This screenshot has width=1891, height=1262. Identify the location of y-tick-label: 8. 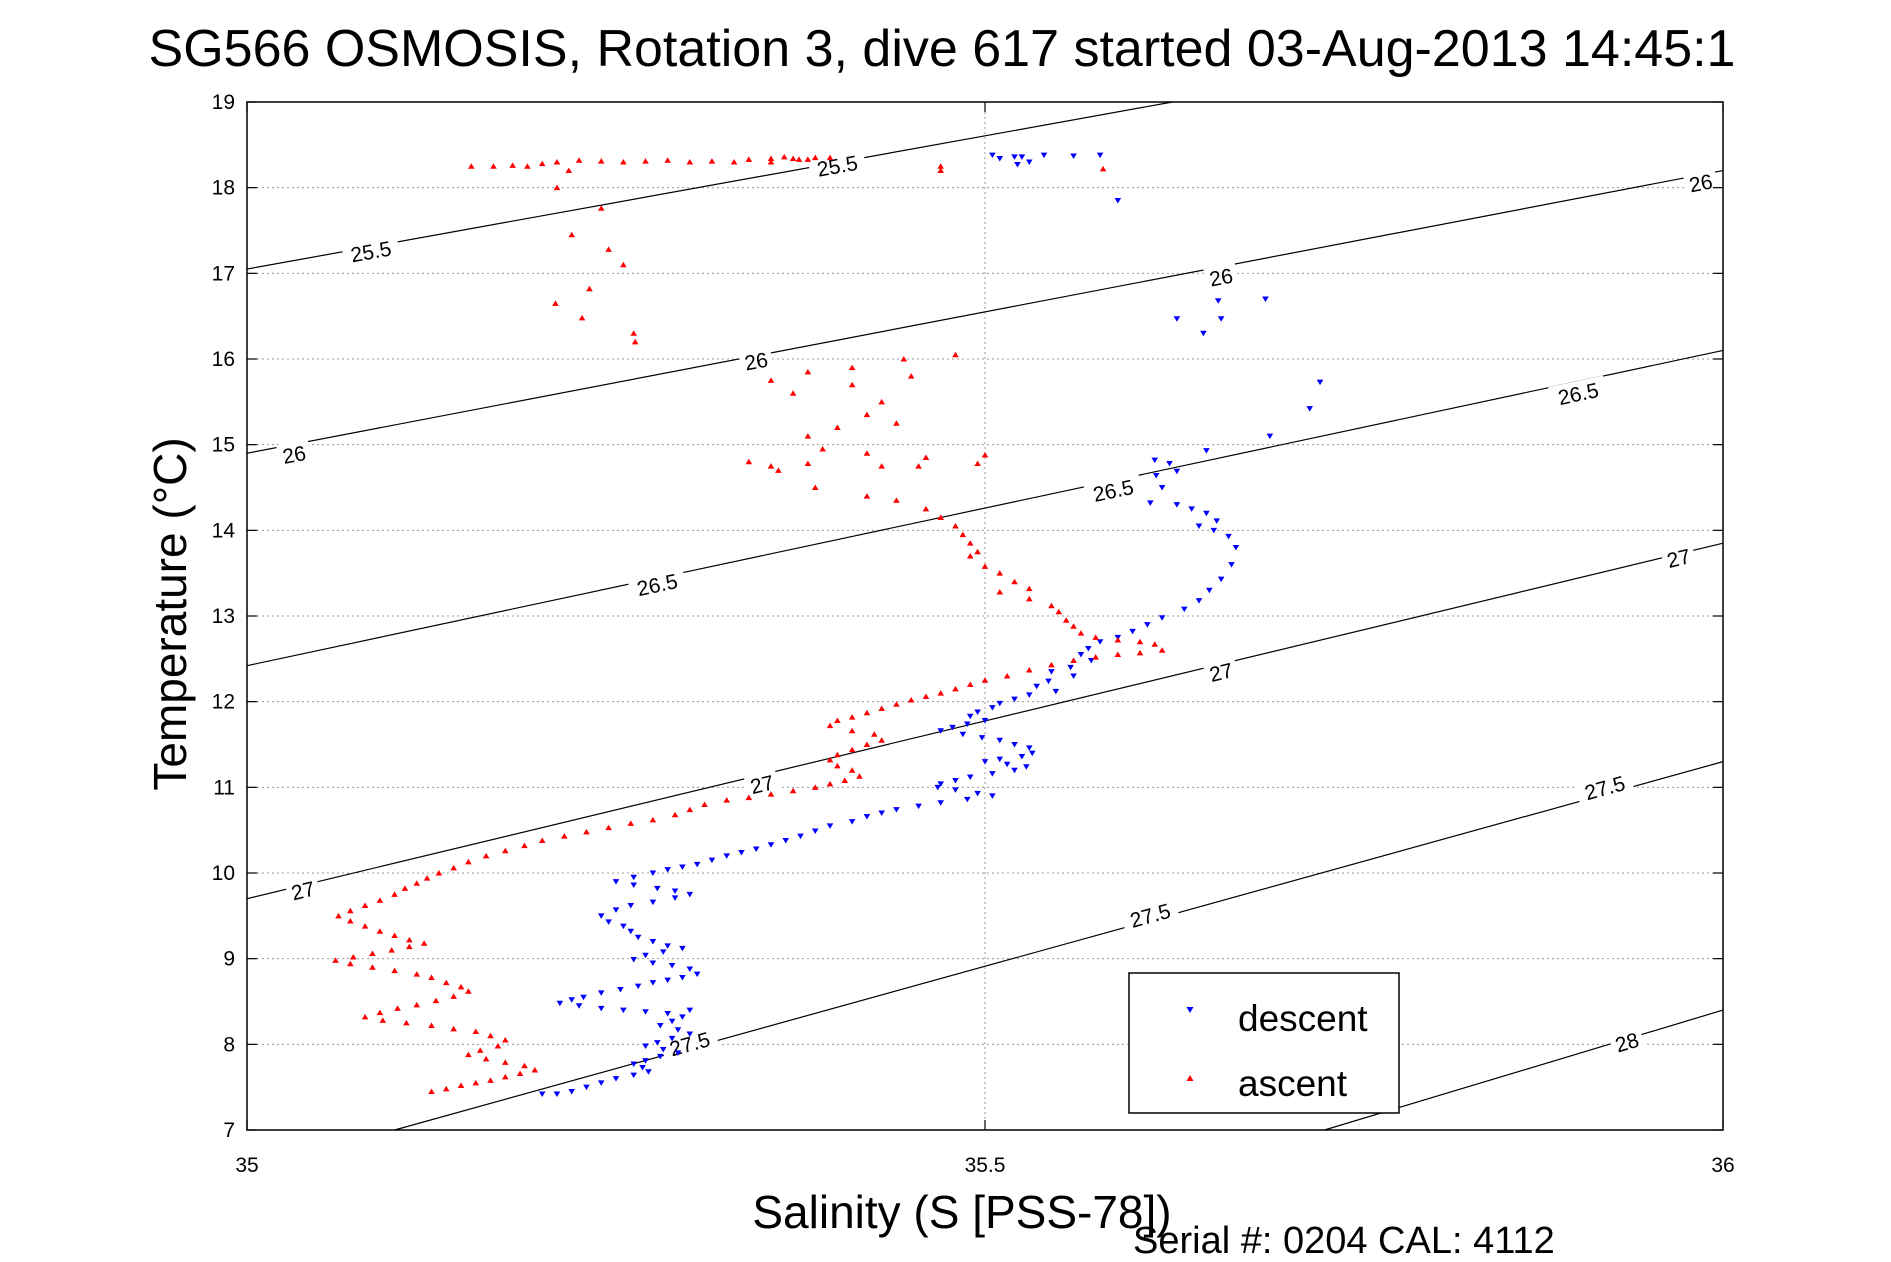
(229, 1044).